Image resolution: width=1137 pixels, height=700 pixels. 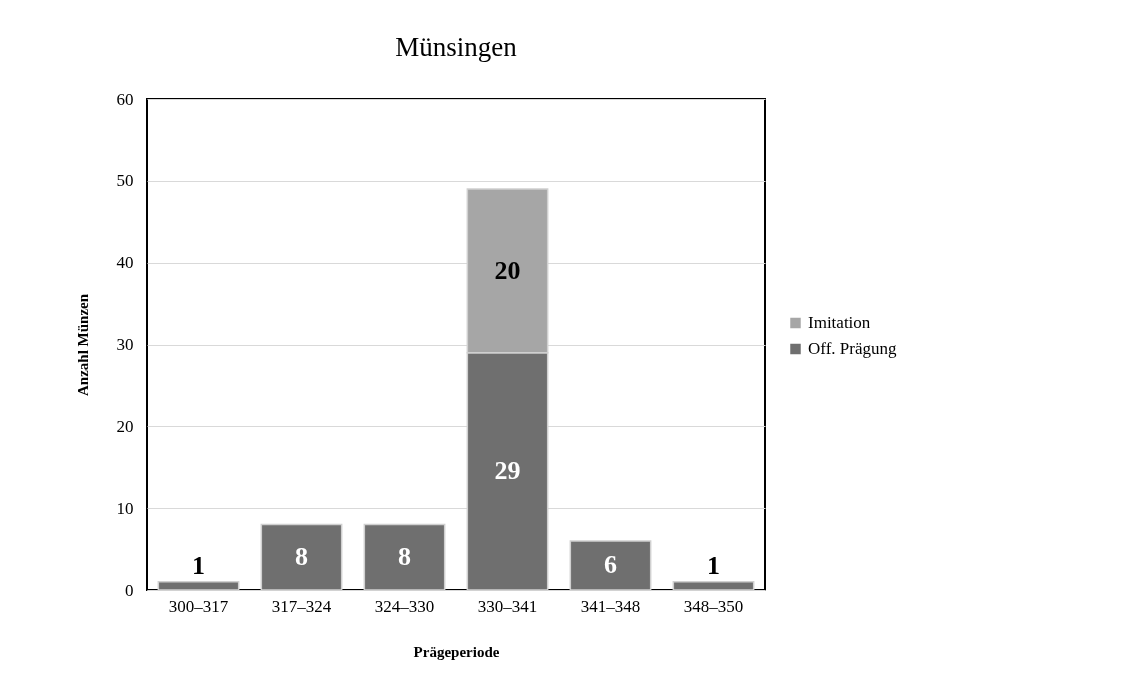 I want to click on y-tick-label: 30, so click(x=125, y=344).